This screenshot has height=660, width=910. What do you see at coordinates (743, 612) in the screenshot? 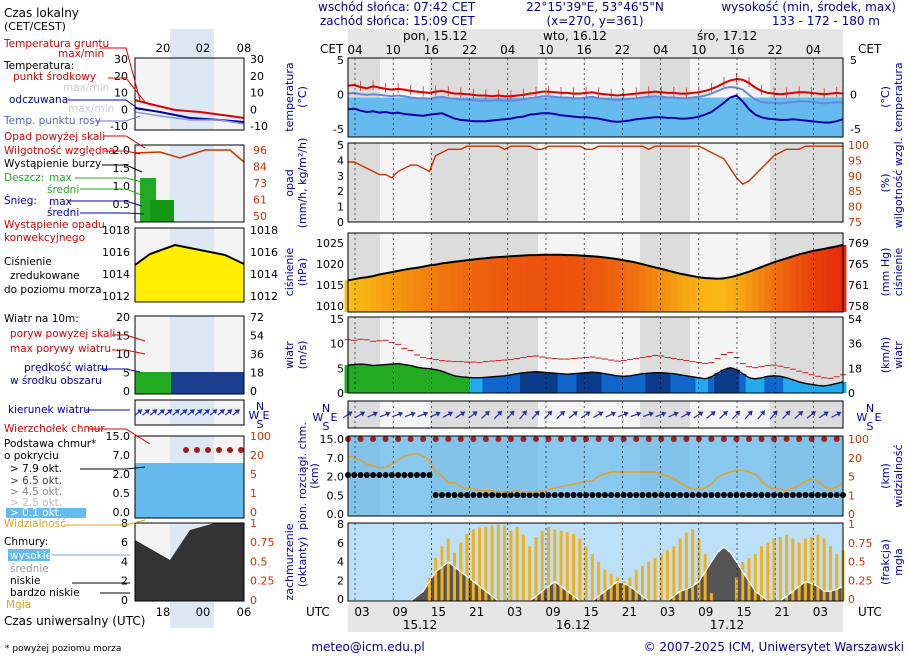
I see `hour-bottom: 15` at bounding box center [743, 612].